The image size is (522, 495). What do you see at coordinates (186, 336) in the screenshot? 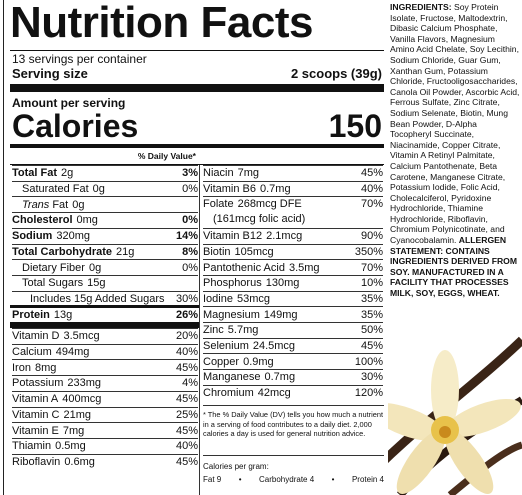
I see `nutrient-dv: 20%` at bounding box center [186, 336].